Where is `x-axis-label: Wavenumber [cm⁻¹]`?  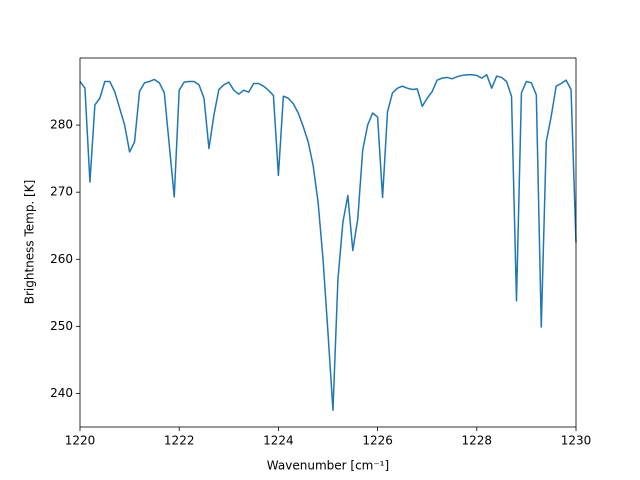
x-axis-label: Wavenumber [cm⁻¹] is located at coordinates (328, 466).